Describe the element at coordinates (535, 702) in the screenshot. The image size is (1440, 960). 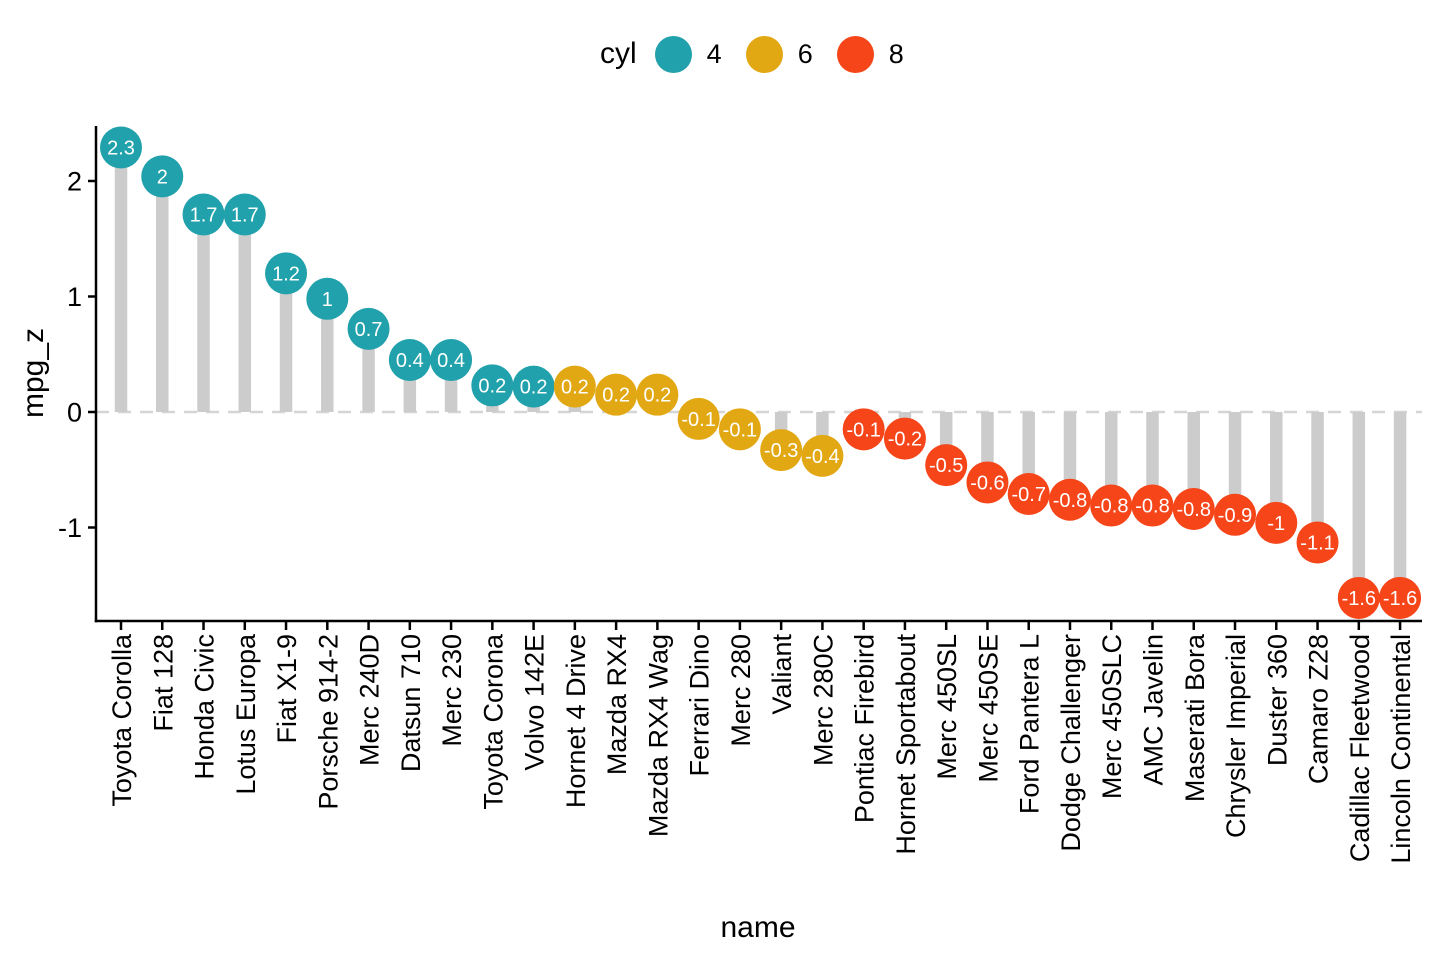
I see `x-tick-label: Volvo 142E` at that location.